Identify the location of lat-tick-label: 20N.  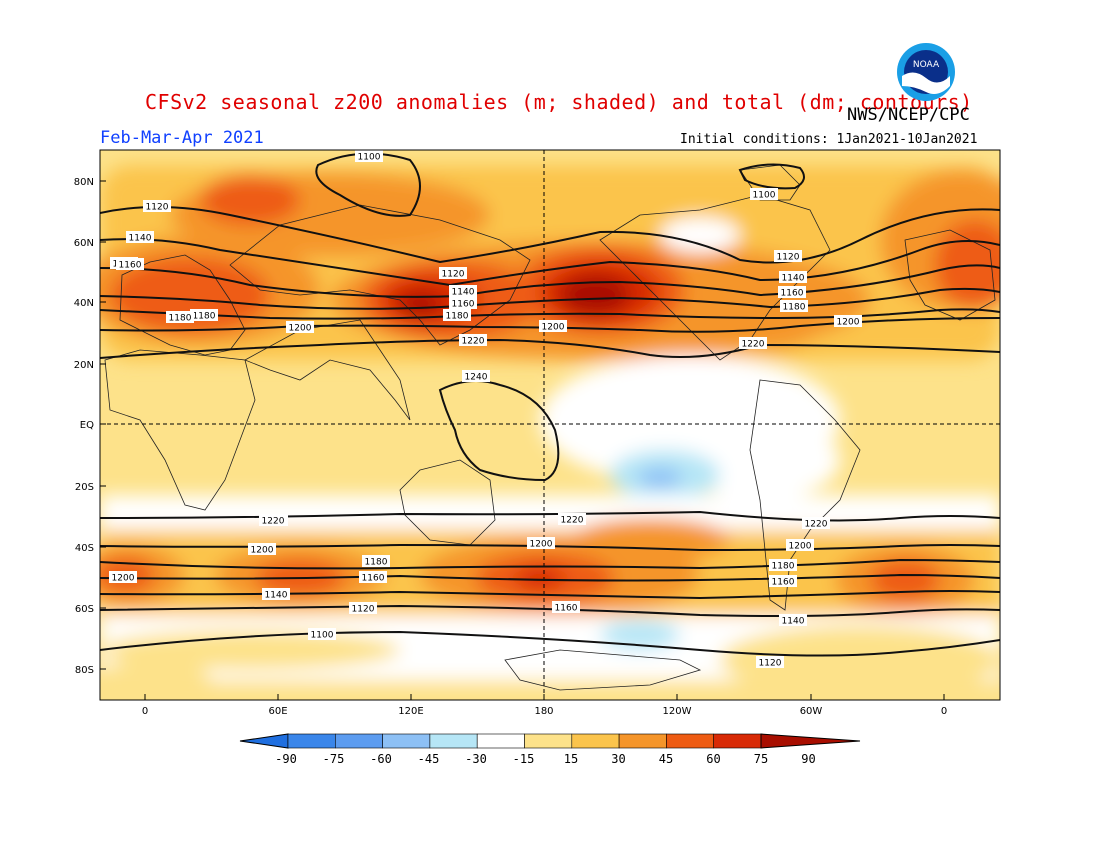
(84, 365).